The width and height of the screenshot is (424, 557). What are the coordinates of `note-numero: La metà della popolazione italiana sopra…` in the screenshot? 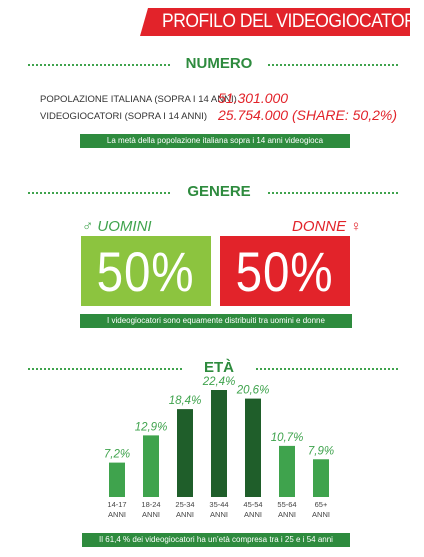 It's located at (215, 141).